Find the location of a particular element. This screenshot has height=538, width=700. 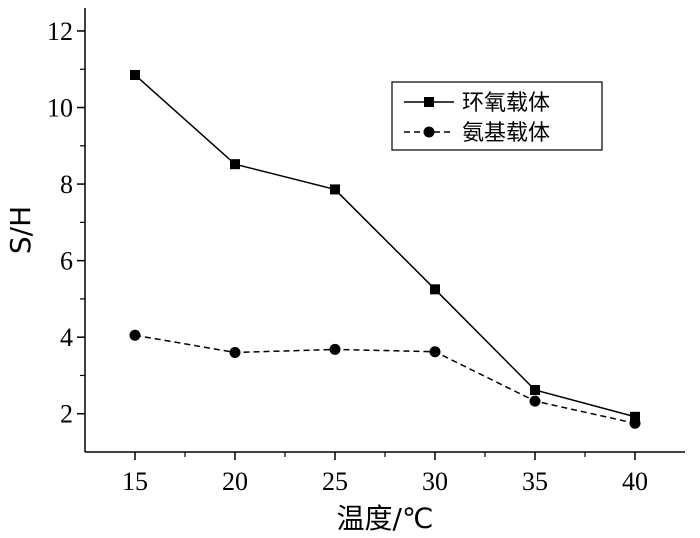

x-tick-label: 20 is located at coordinates (235, 481).